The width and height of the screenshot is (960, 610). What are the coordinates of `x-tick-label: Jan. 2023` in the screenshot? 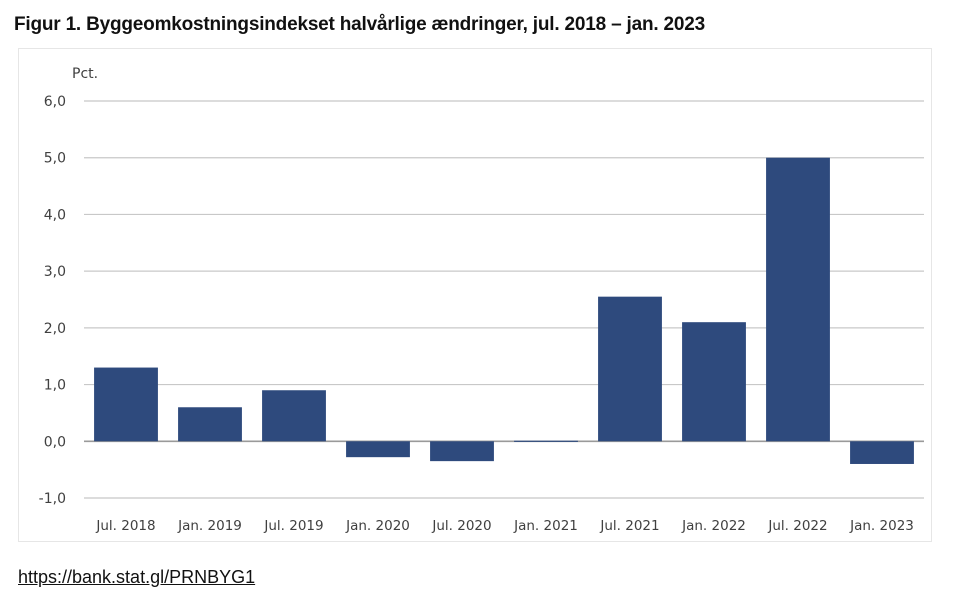 It's located at (881, 526).